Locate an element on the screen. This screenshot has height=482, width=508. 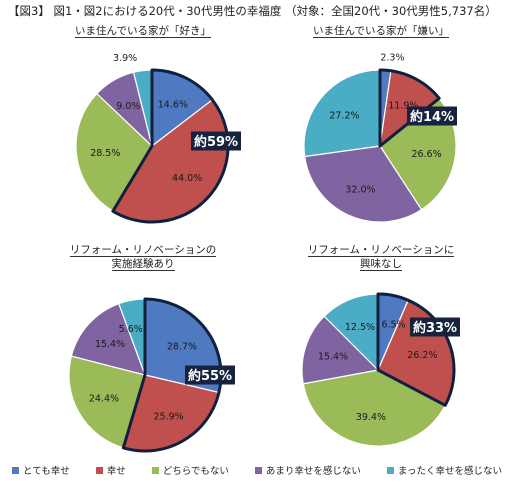
legend-label: まったく幸せを感じない is located at coordinates (449, 471).